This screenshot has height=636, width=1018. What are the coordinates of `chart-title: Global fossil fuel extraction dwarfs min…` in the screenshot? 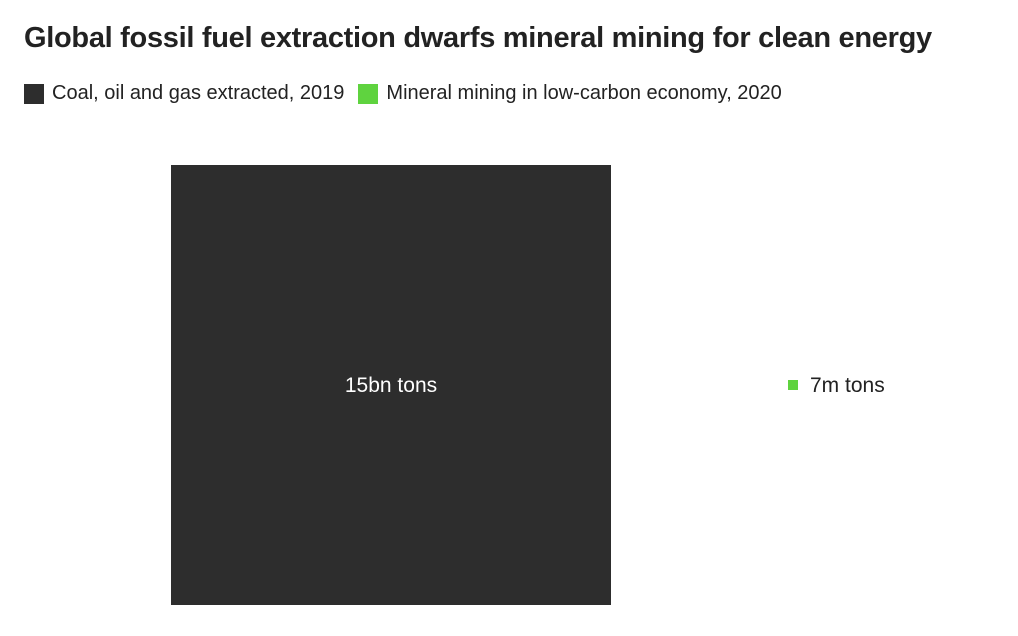 It's located at (478, 38).